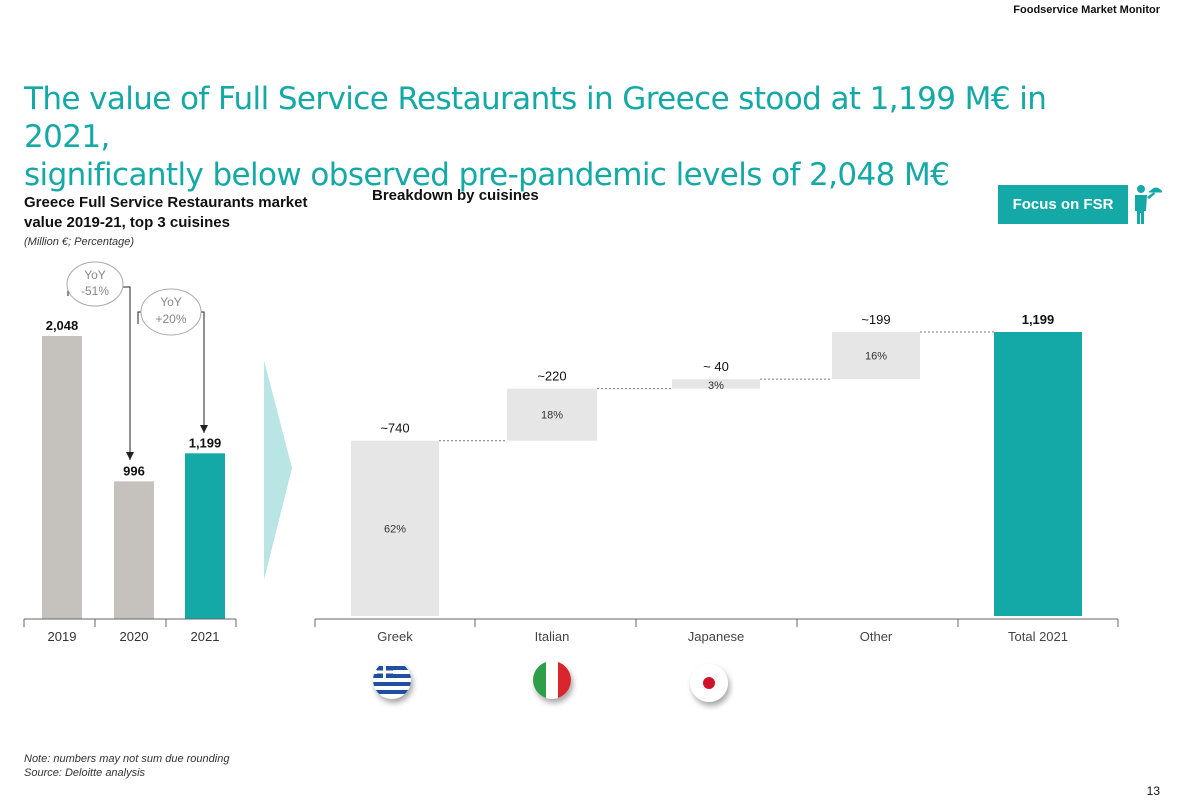 Image resolution: width=1200 pixels, height=802 pixels. I want to click on waterfall-bar-japanese, so click(716, 384).